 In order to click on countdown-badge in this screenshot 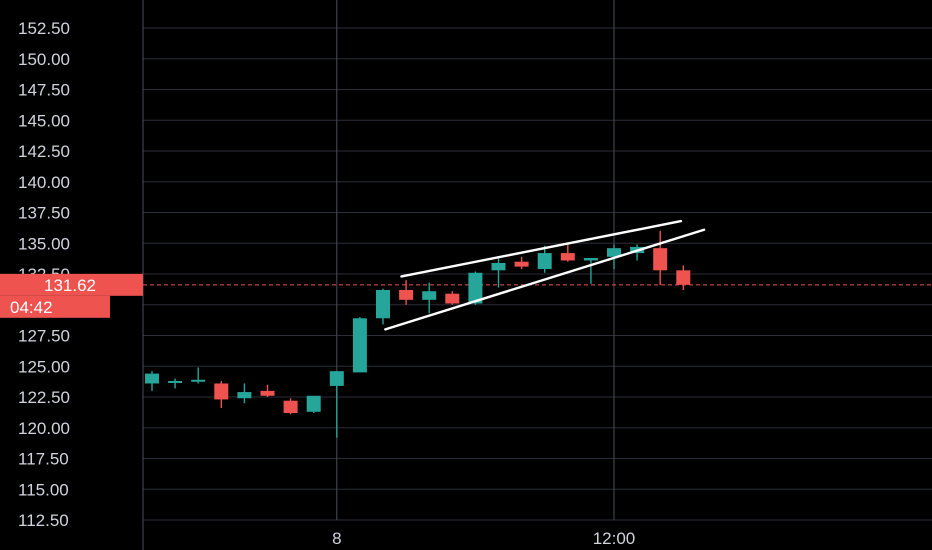, I will do `click(55, 306)`.